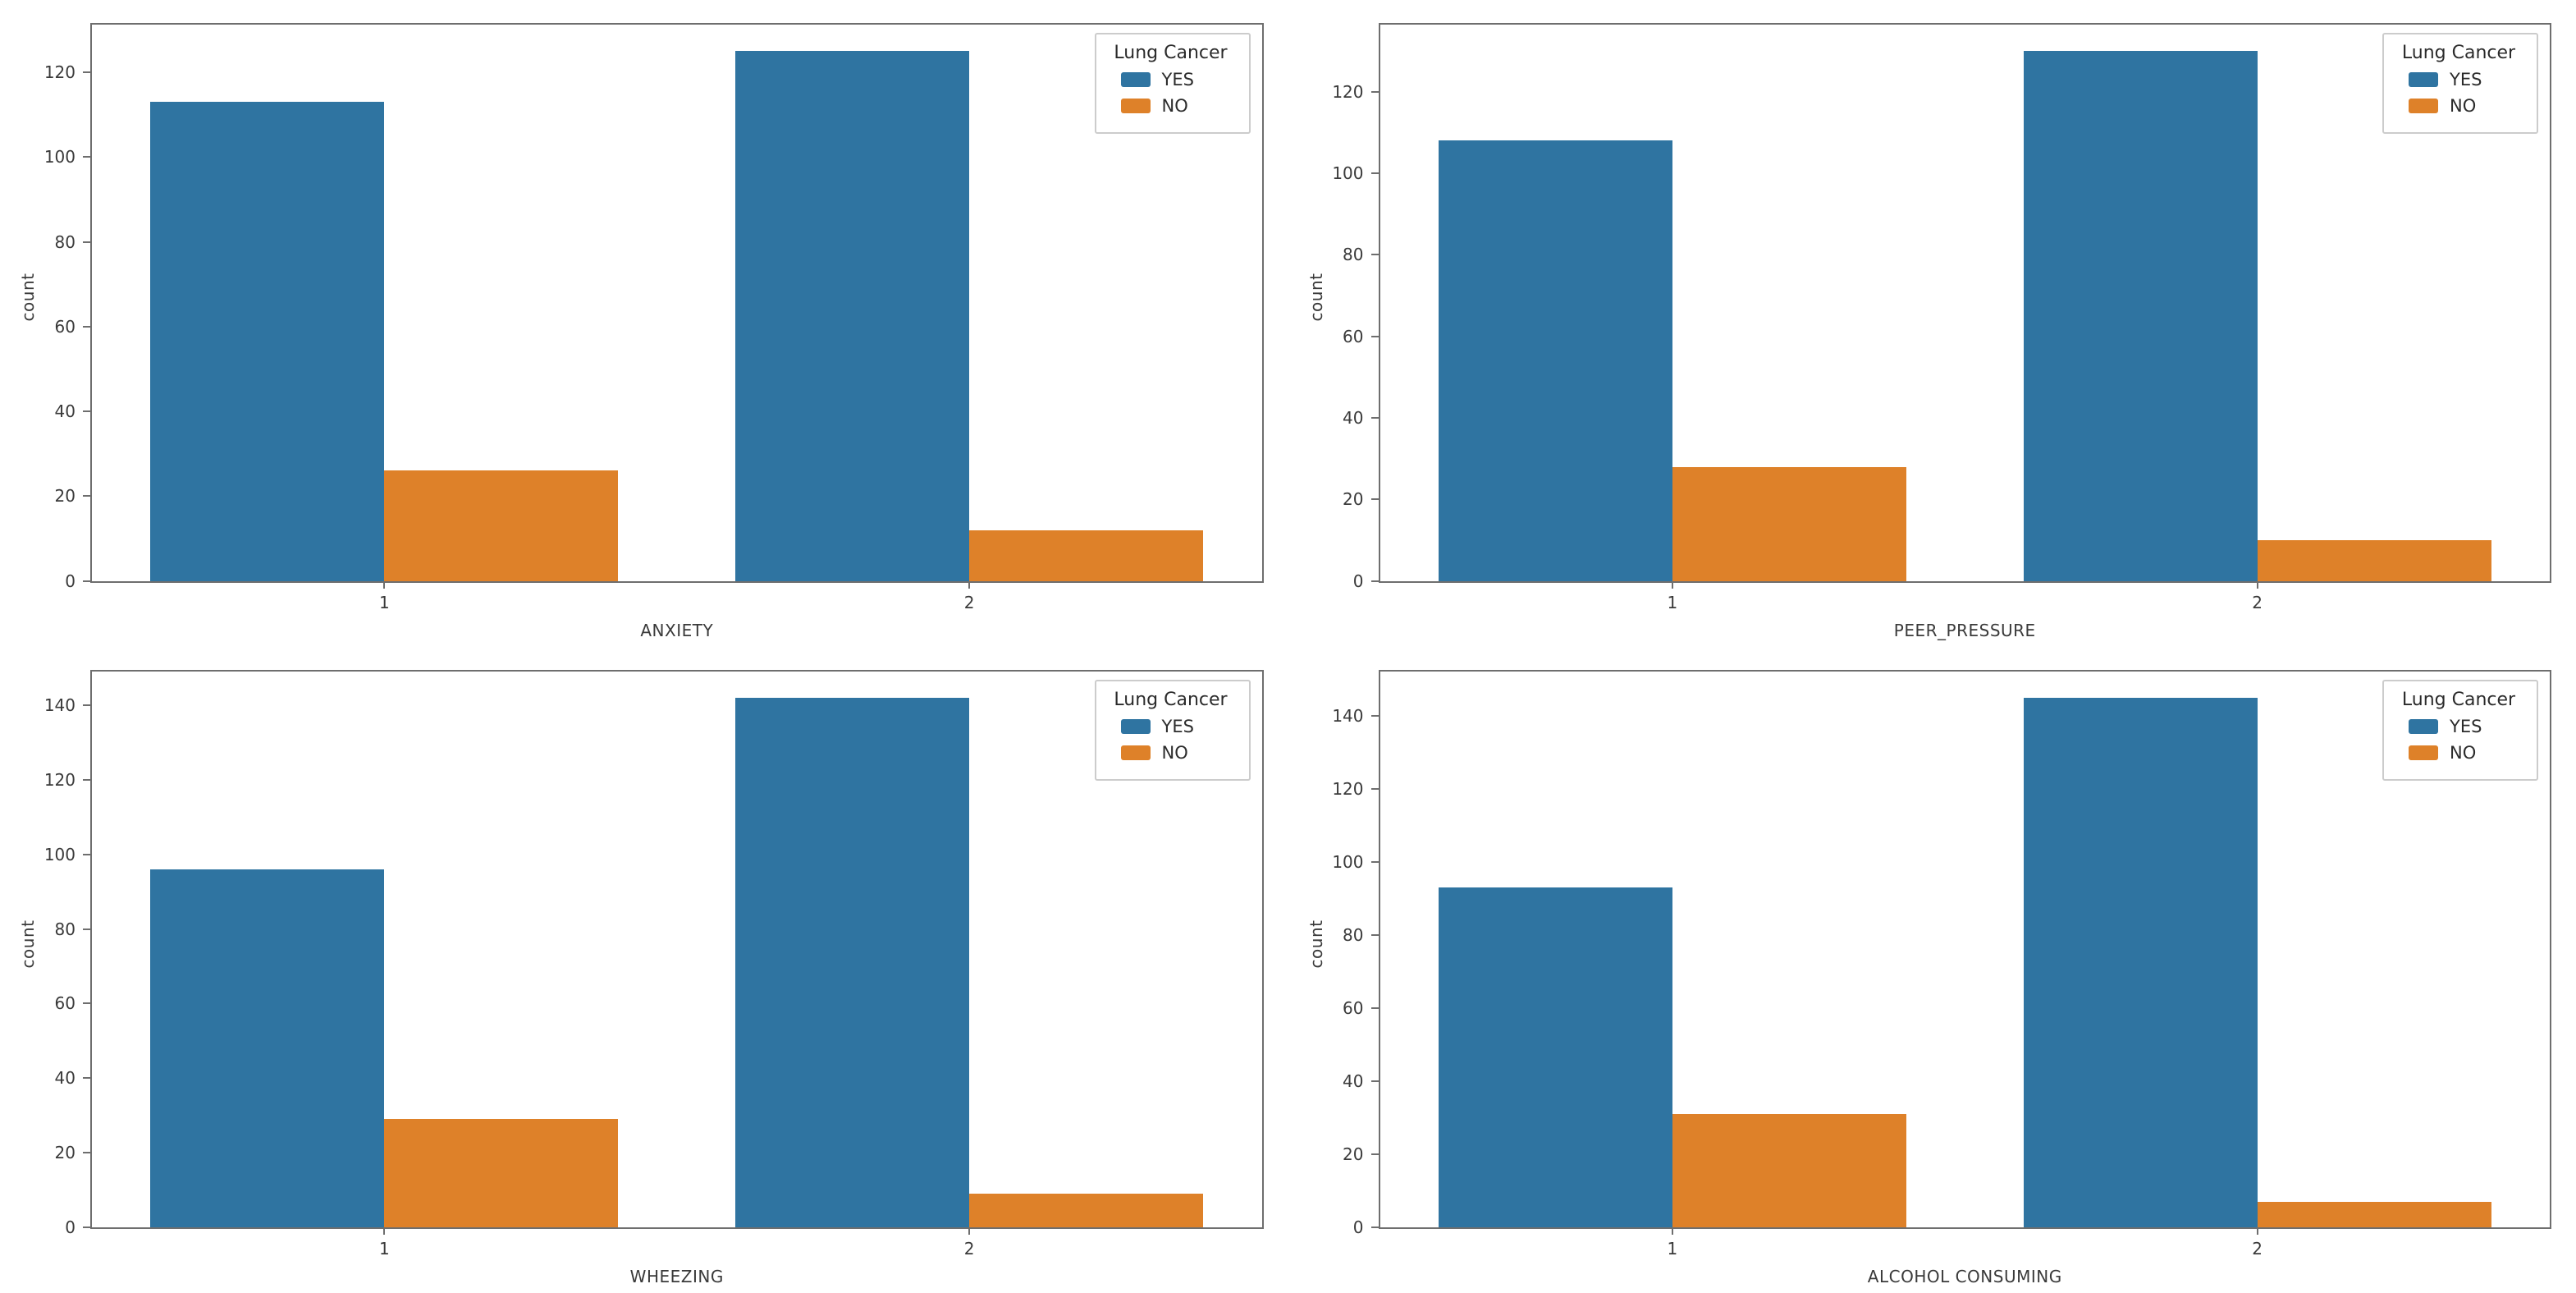 The width and height of the screenshot is (2576, 1293). What do you see at coordinates (676, 1276) in the screenshot?
I see `x-axis-label: WHEEZING` at bounding box center [676, 1276].